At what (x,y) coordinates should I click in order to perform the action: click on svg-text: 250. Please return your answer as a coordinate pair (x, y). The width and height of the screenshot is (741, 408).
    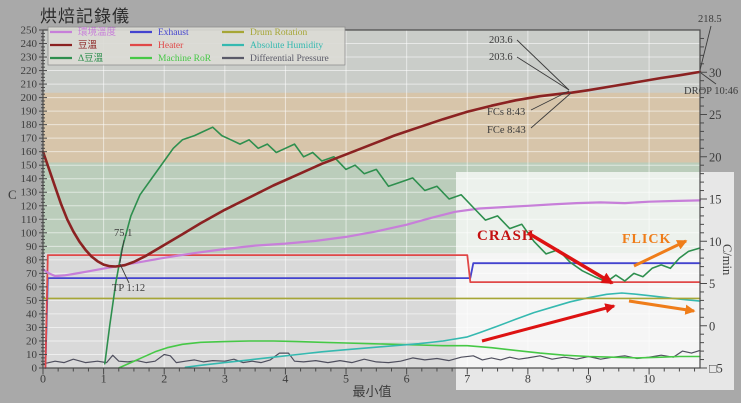
    Looking at the image, I should click on (29, 31).